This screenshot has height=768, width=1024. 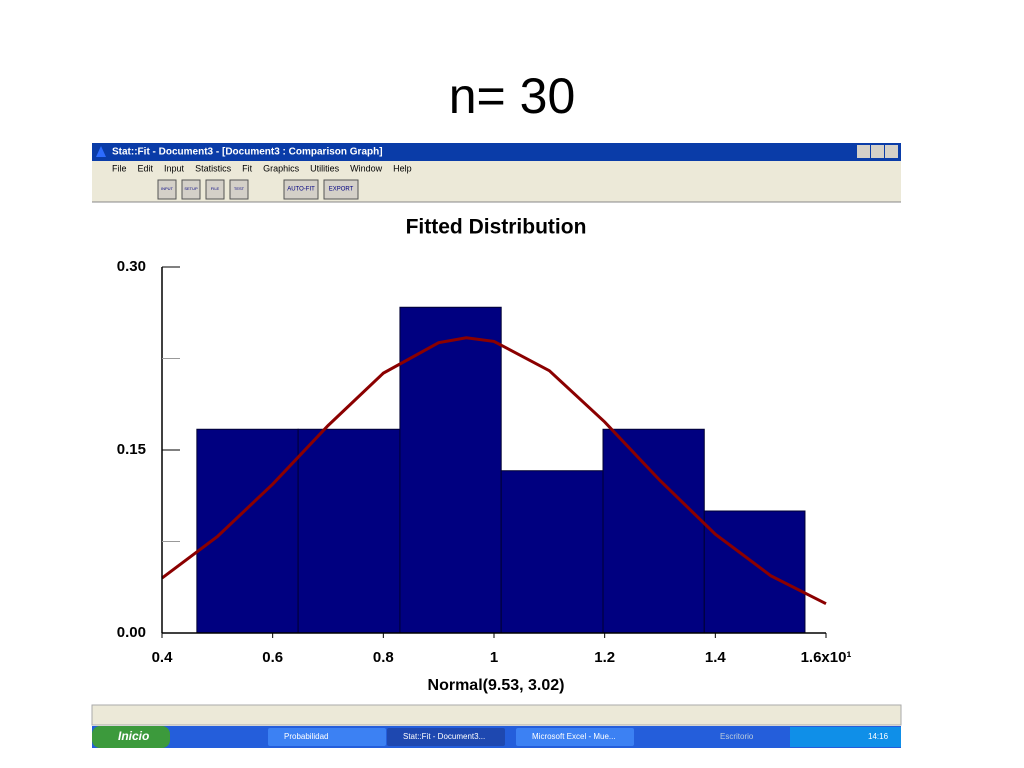 I want to click on task-label: Probabilidad, so click(x=306, y=736).